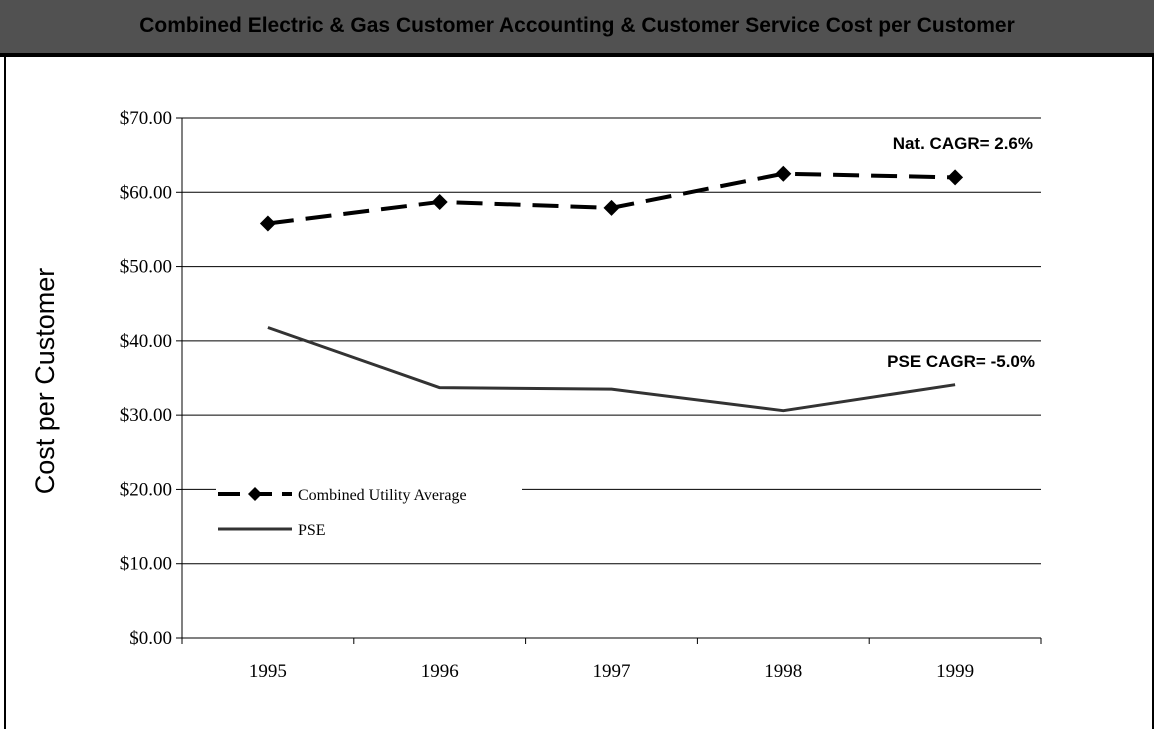 This screenshot has height=729, width=1154. I want to click on legend-marker-average, so click(255, 494).